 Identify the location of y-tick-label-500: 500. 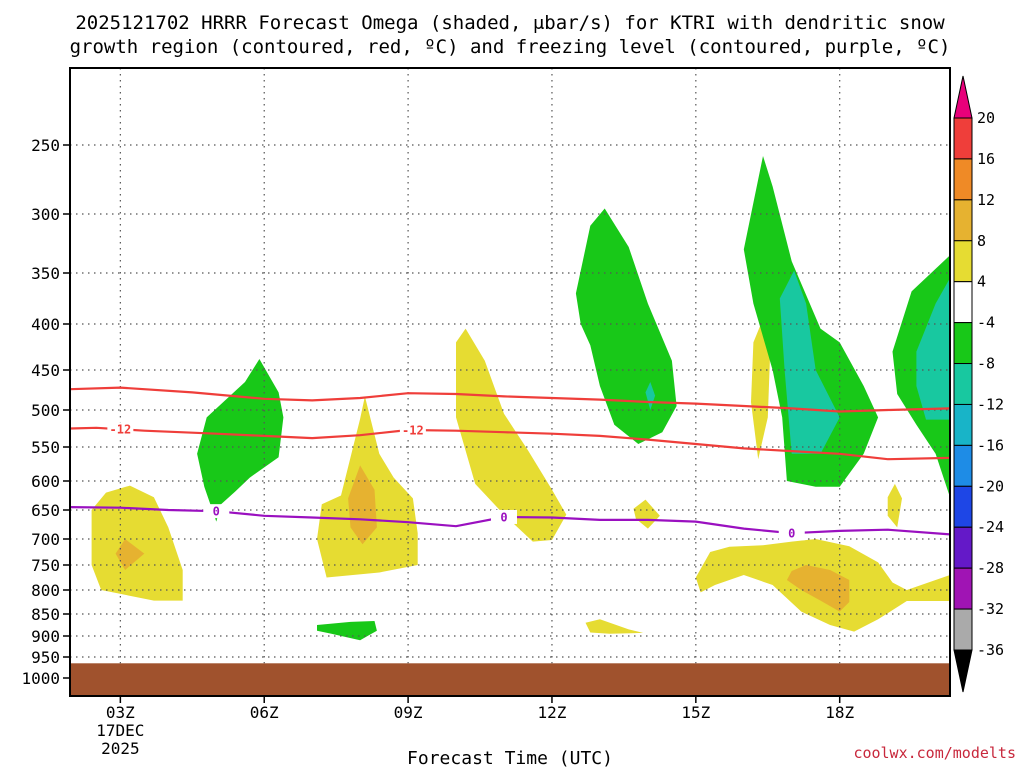
(45, 410).